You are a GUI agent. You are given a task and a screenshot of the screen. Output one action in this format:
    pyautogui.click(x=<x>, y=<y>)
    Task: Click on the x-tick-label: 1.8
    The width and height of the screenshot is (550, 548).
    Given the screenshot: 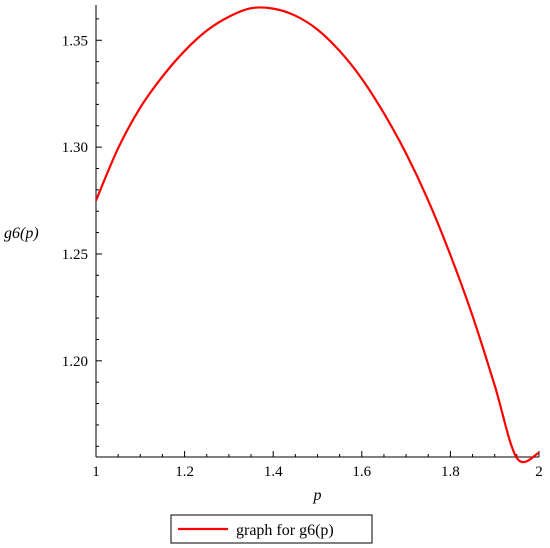 What is the action you would take?
    pyautogui.click(x=450, y=472)
    